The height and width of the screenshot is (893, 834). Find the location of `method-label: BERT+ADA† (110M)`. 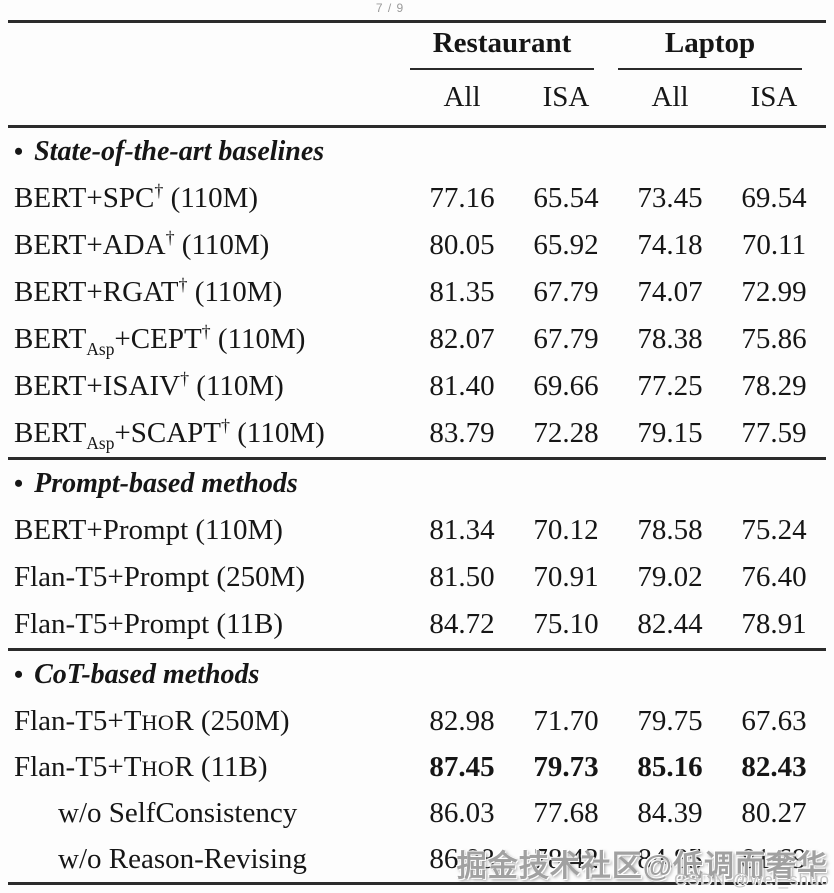

method-label: BERT+ADA† (110M) is located at coordinates (142, 244).